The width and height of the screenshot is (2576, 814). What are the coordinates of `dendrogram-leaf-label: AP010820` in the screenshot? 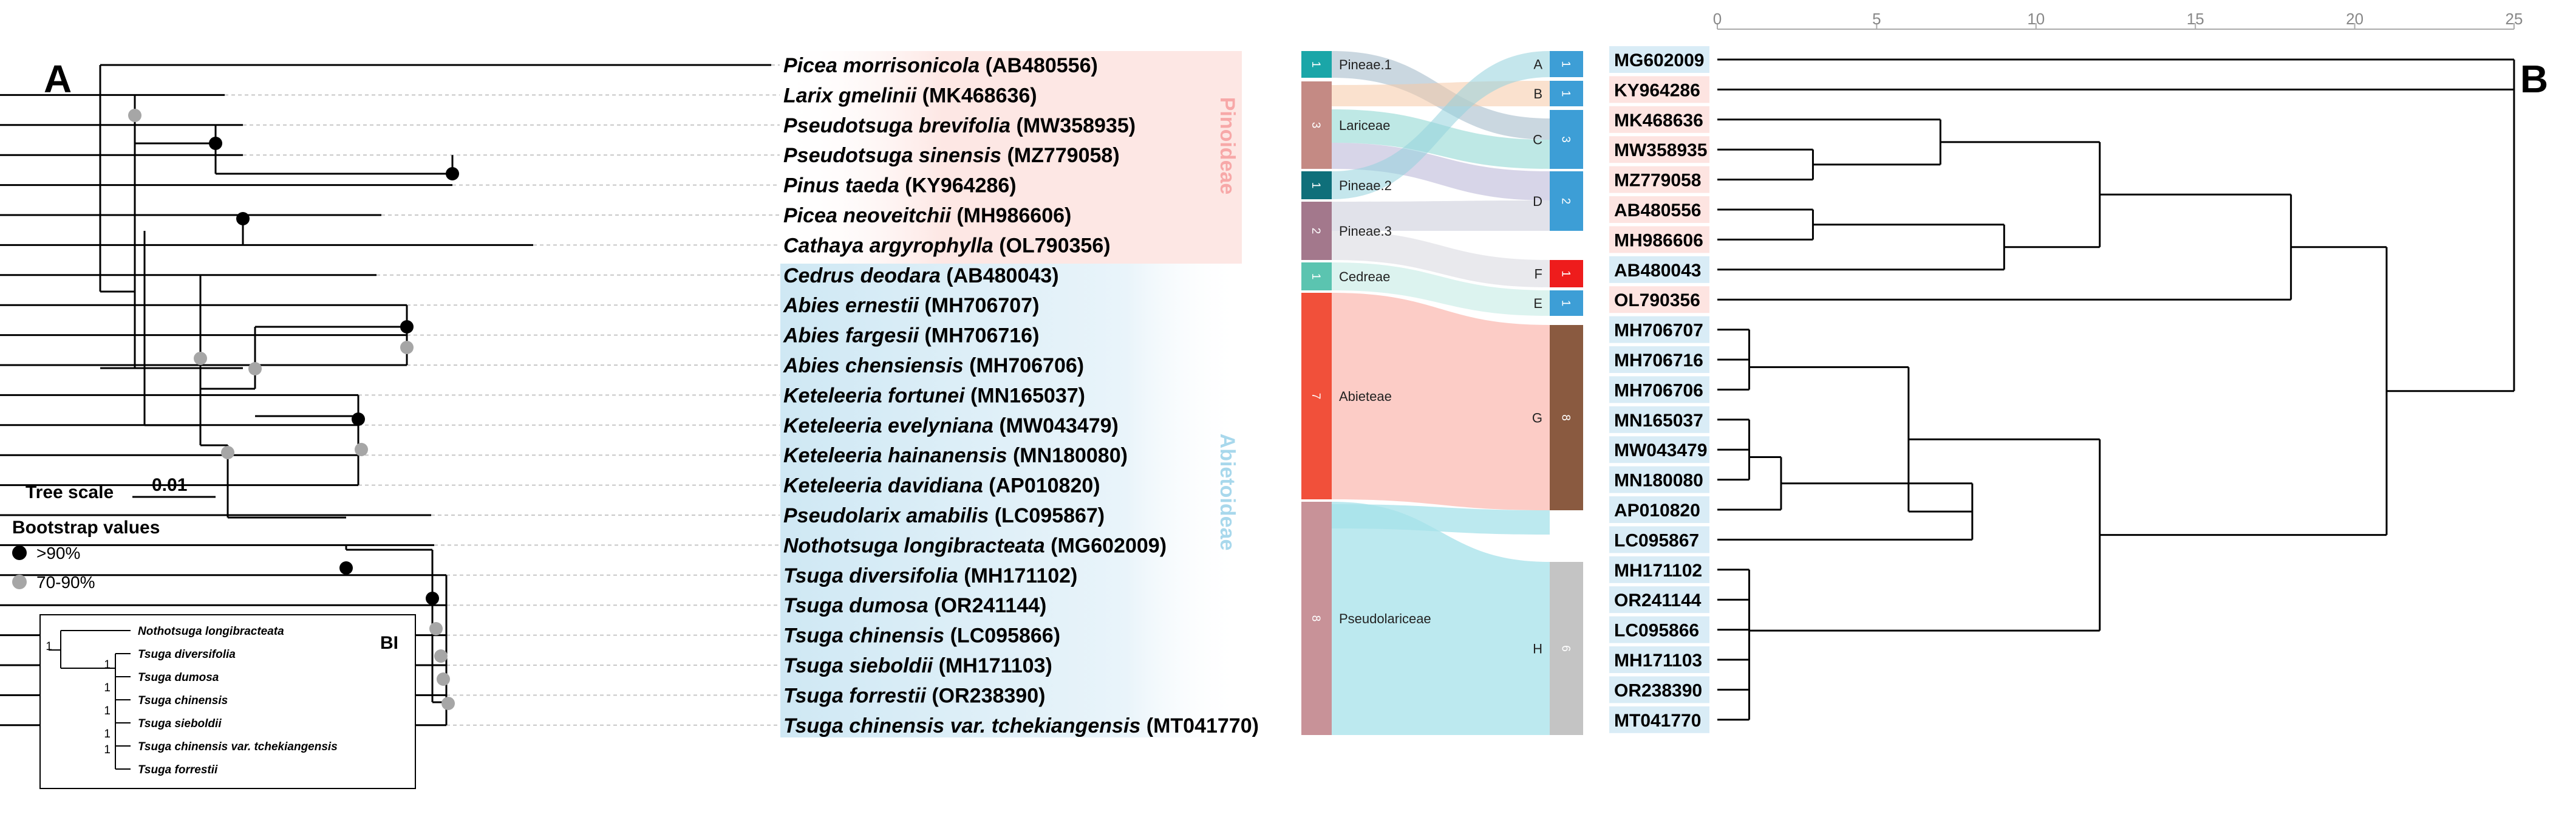 It's located at (1657, 511).